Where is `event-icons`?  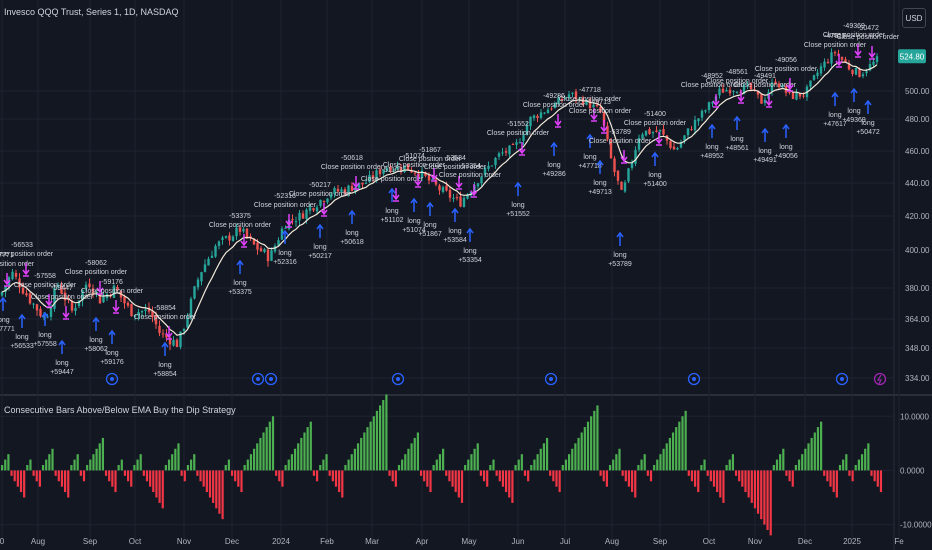
event-icons is located at coordinates (496, 379).